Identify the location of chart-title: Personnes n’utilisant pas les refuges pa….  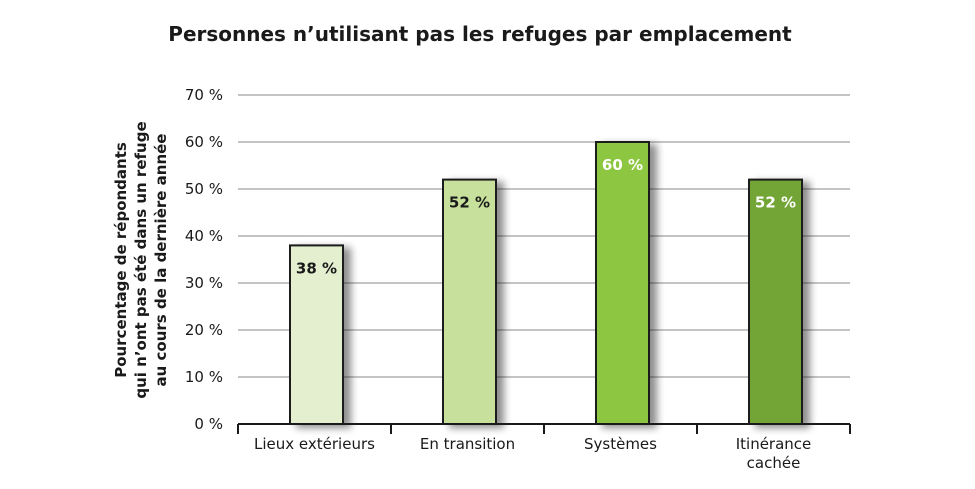
(480, 34).